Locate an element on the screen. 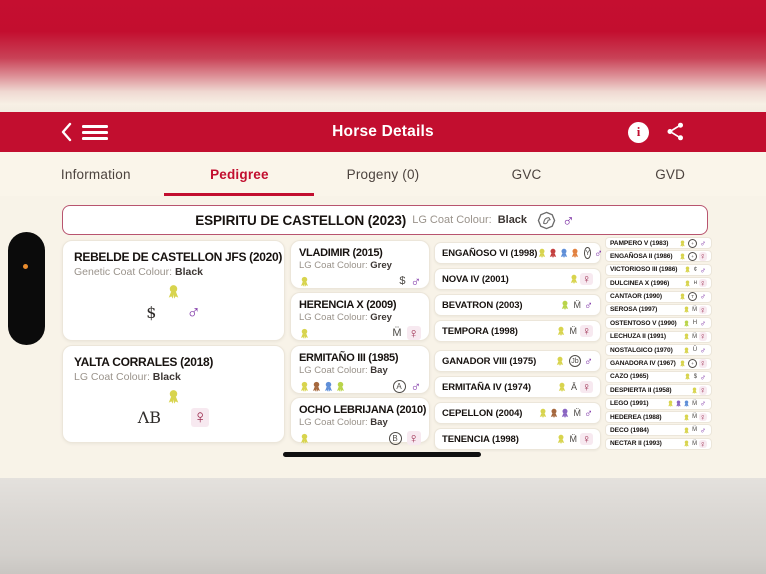 The height and width of the screenshot is (574, 766). icon-row: $ ♂ is located at coordinates (360, 281).